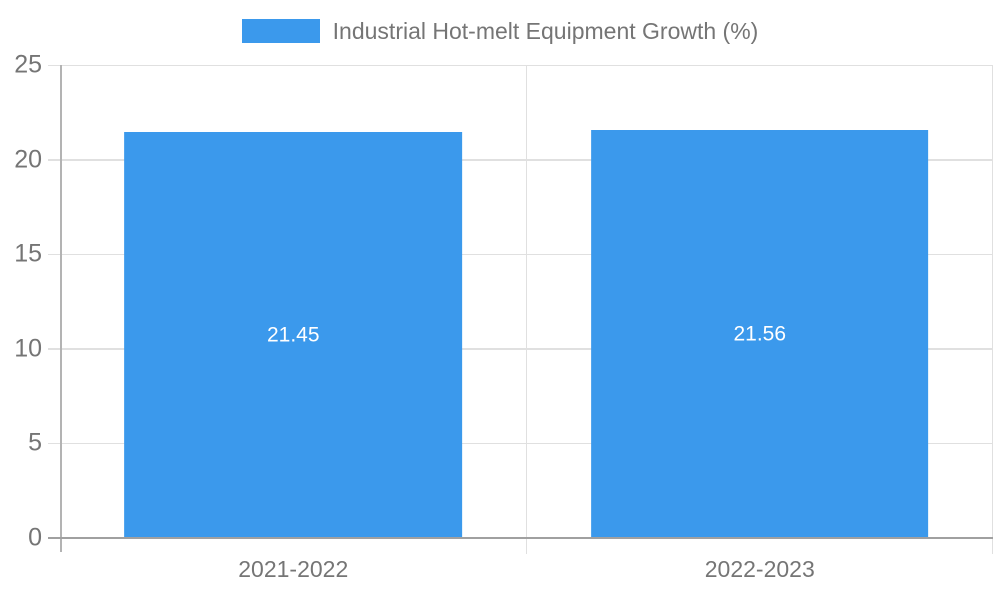 The width and height of the screenshot is (1000, 600). Describe the element at coordinates (61, 308) in the screenshot. I see `y-axis-line` at that location.